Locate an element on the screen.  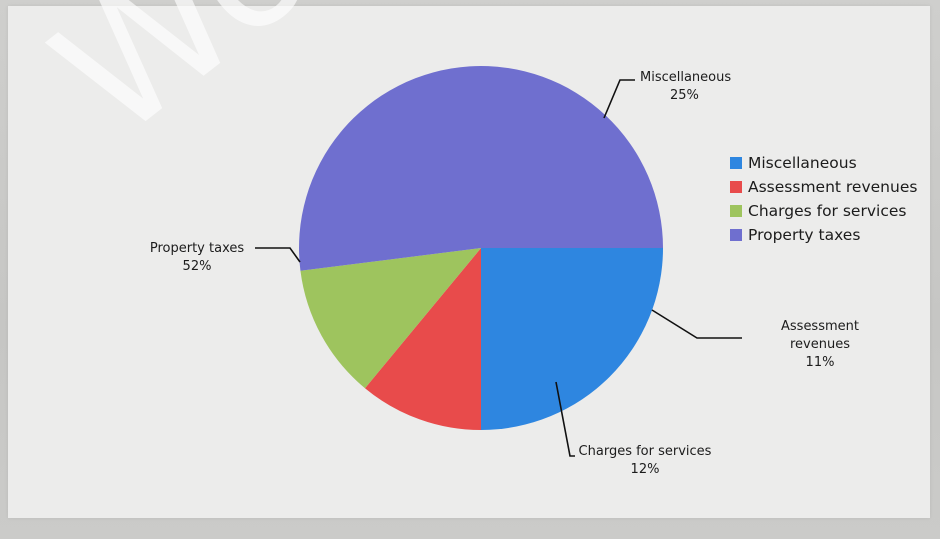
legend-swatch-miscellaneous is located at coordinates (736, 163).